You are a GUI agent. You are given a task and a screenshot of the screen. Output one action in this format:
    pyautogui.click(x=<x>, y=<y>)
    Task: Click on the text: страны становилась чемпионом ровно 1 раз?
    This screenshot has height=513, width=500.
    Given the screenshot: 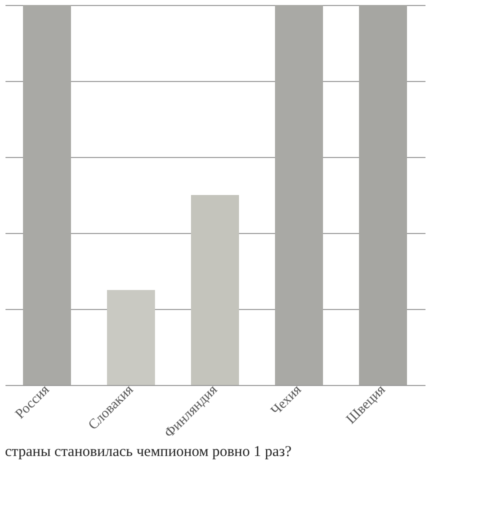 What is the action you would take?
    pyautogui.click(x=148, y=452)
    